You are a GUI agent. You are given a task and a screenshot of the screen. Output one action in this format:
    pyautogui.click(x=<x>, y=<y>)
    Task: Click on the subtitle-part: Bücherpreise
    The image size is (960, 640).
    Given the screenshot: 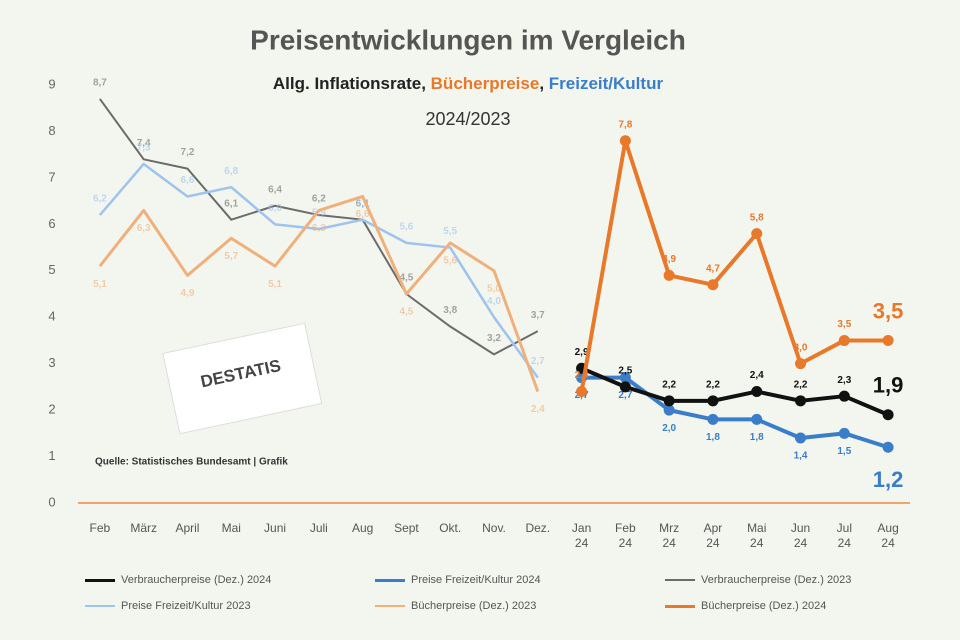 What is the action you would take?
    pyautogui.click(x=485, y=83)
    